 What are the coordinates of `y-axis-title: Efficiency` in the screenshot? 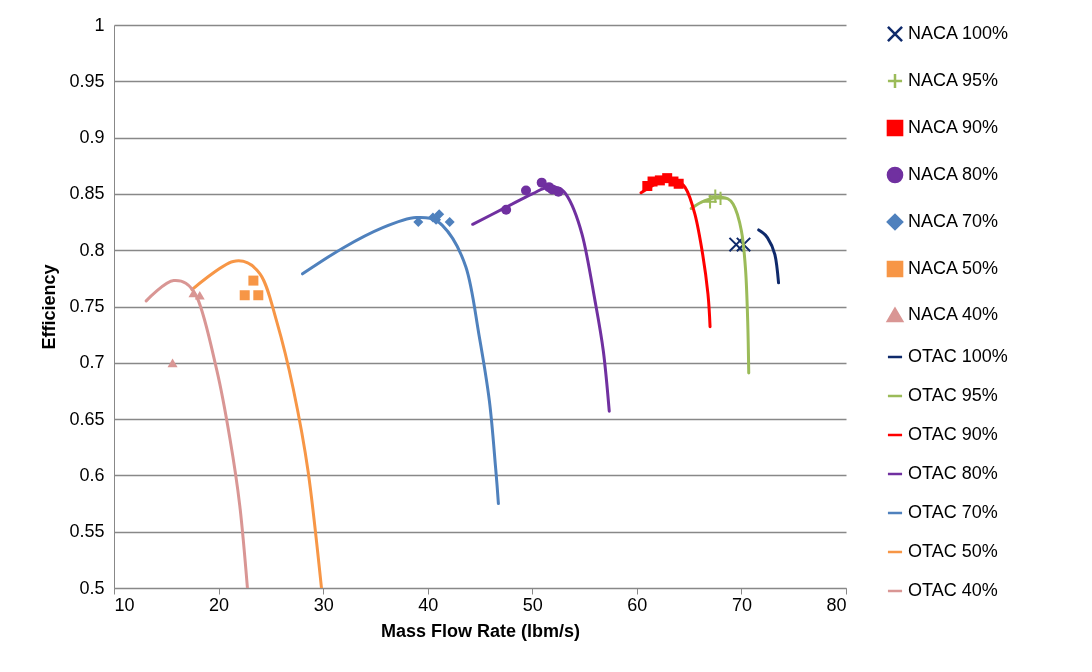 It's located at (49, 307).